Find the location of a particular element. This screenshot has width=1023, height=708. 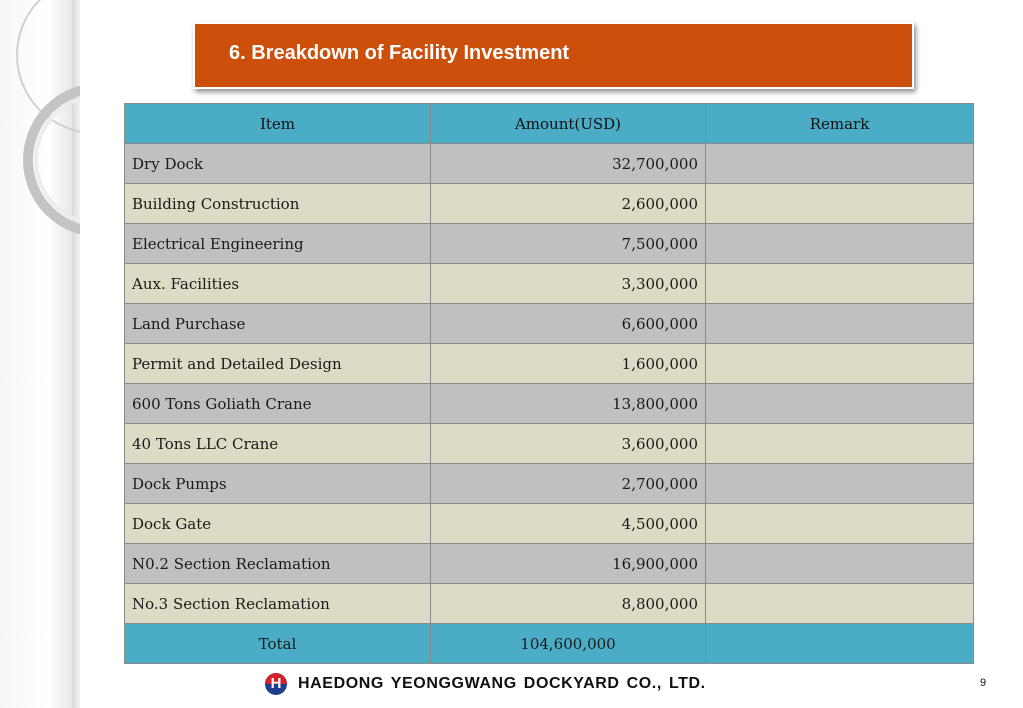

amount-cell: 2,700,000 is located at coordinates (568, 483).